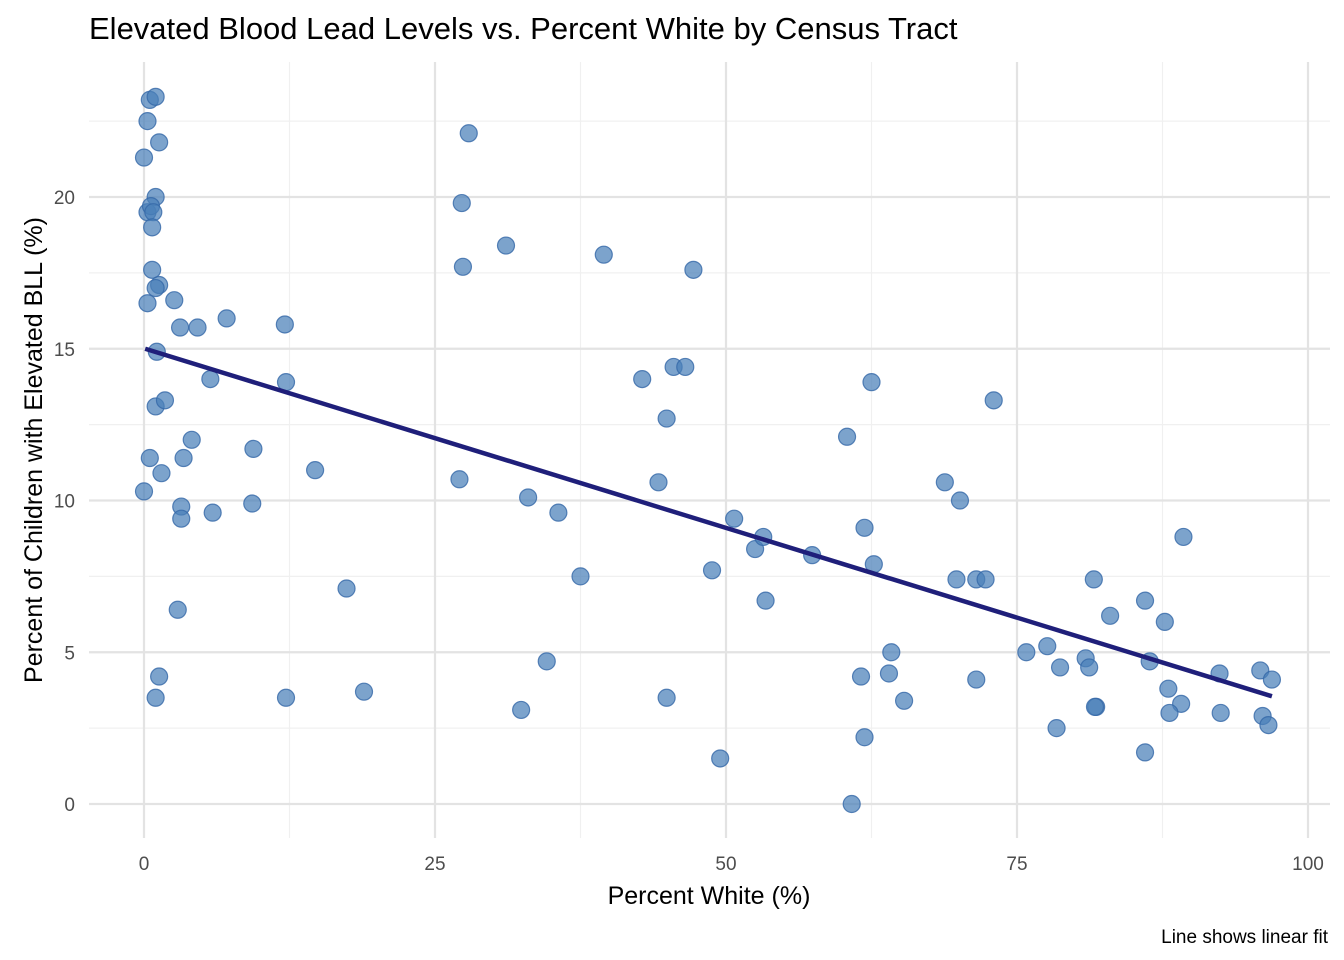 The width and height of the screenshot is (1344, 960). What do you see at coordinates (69, 653) in the screenshot?
I see `y-tick-label: 5` at bounding box center [69, 653].